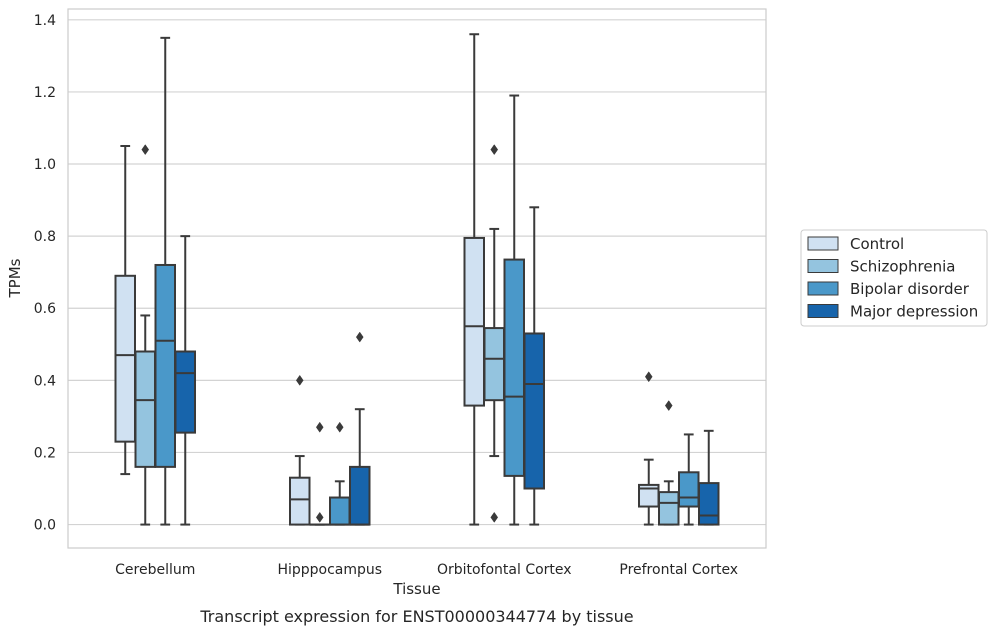  What do you see at coordinates (910, 289) in the screenshot?
I see `legend-label: Bipolar disorder` at bounding box center [910, 289].